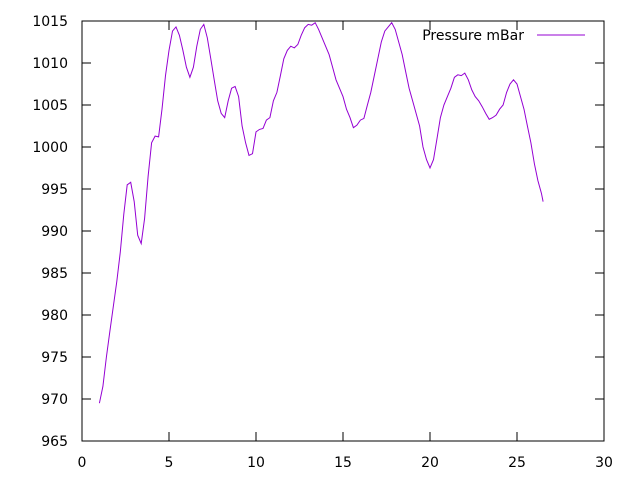 The image size is (640, 480). I want to click on y-tick-label: 1015, so click(50, 22).